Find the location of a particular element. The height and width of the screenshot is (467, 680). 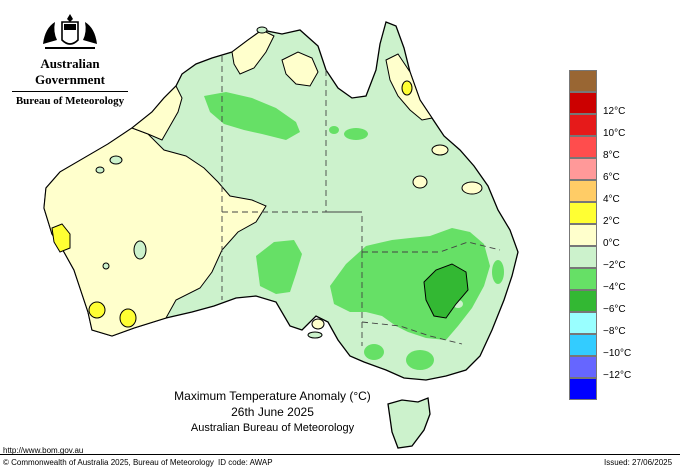

legend-label: −4°C is located at coordinates (614, 287).